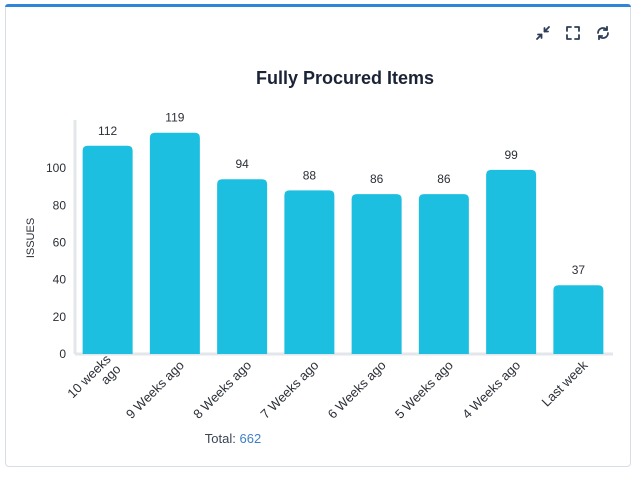  Describe the element at coordinates (155, 390) in the screenshot. I see `x-tick-label: 9 Weeks ago` at that location.